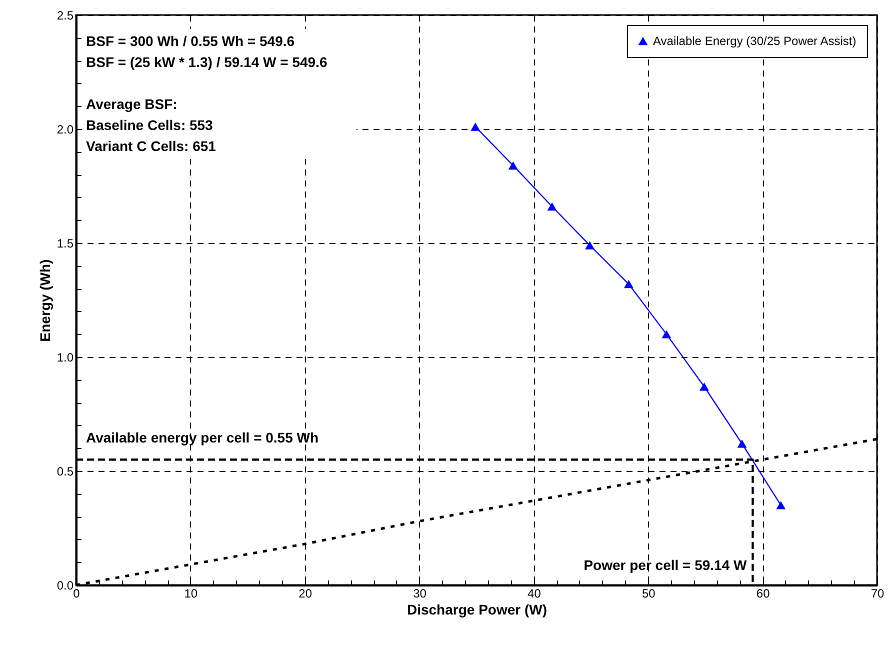 The height and width of the screenshot is (654, 891). Describe the element at coordinates (877, 593) in the screenshot. I see `x-tick-label: 70` at that location.